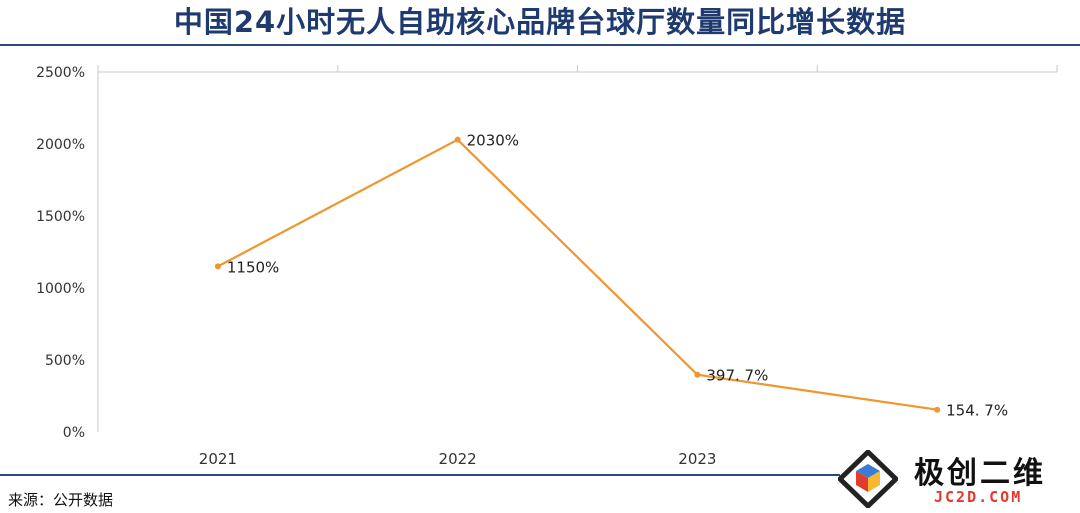 The height and width of the screenshot is (513, 1080). Describe the element at coordinates (60, 73) in the screenshot. I see `y-tick-label: 2500%` at that location.